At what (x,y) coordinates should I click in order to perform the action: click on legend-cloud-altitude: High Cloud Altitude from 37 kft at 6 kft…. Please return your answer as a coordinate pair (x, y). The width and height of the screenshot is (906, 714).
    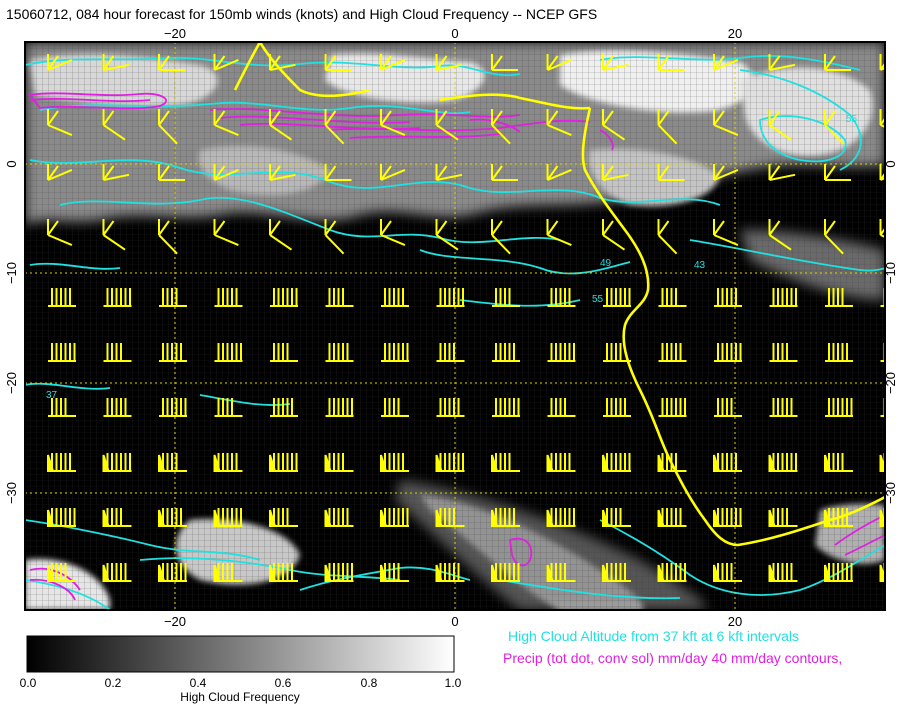
    Looking at the image, I should click on (654, 636).